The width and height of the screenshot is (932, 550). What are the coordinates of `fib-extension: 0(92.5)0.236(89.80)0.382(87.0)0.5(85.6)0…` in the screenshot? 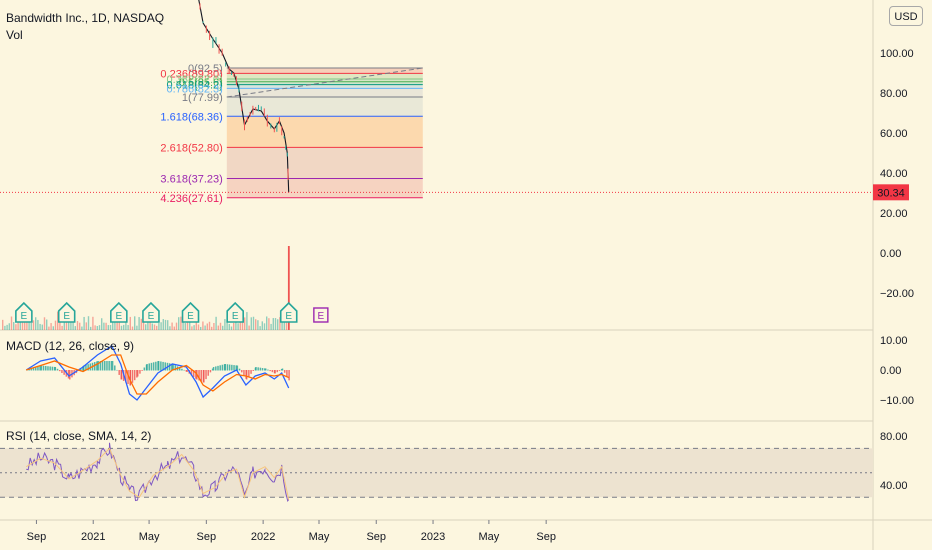 It's located at (291, 134).